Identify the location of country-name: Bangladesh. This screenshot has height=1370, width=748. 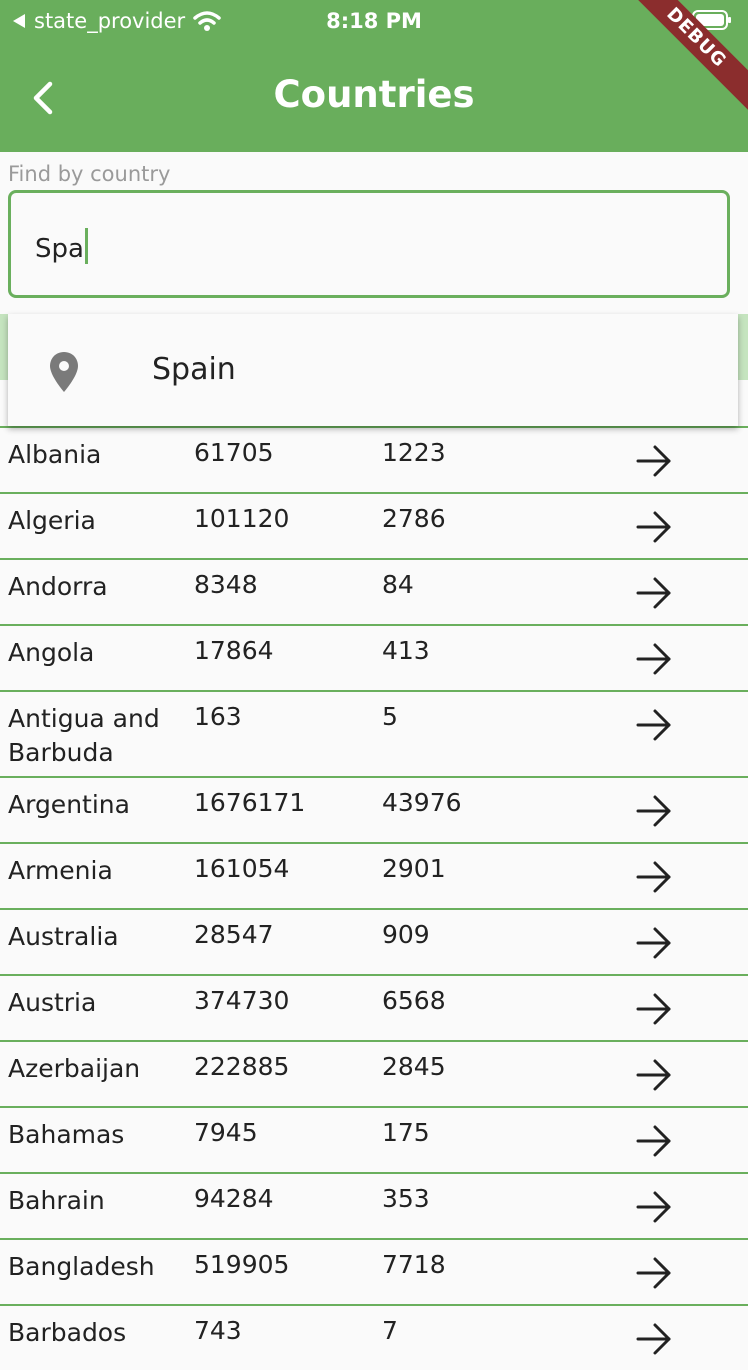
(81, 1266).